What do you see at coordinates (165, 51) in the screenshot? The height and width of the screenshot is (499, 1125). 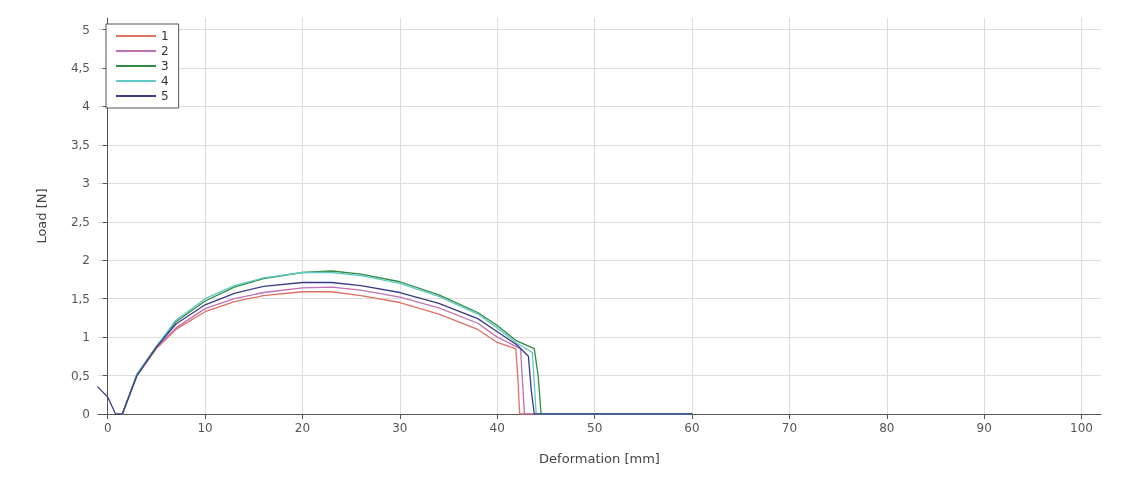 I see `legend-label: 2` at bounding box center [165, 51].